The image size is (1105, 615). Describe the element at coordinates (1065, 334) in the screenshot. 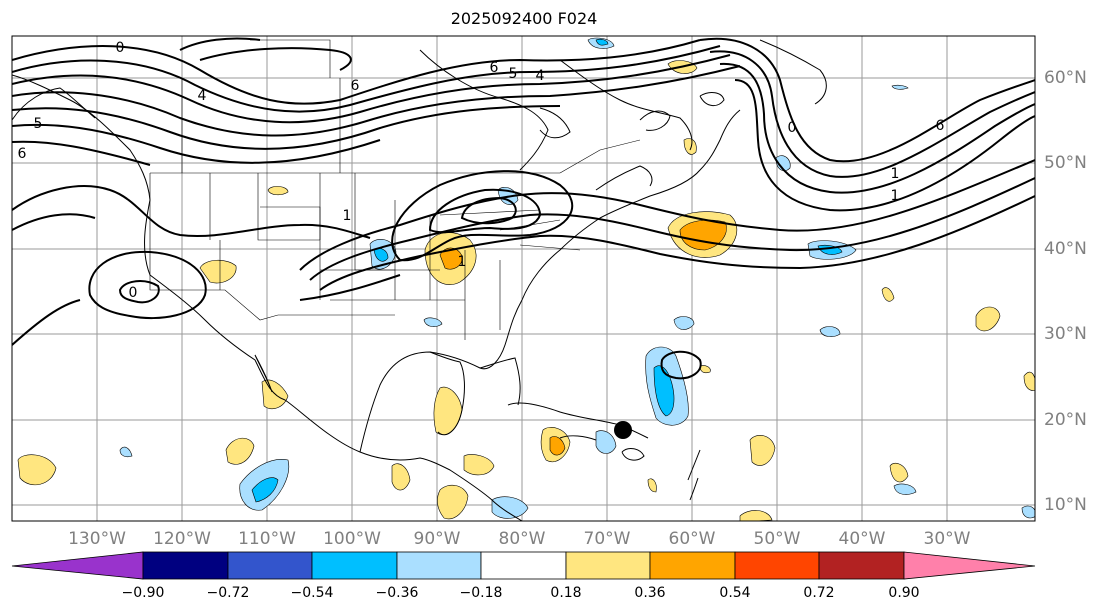

I see `lat-label: 30°N` at that location.